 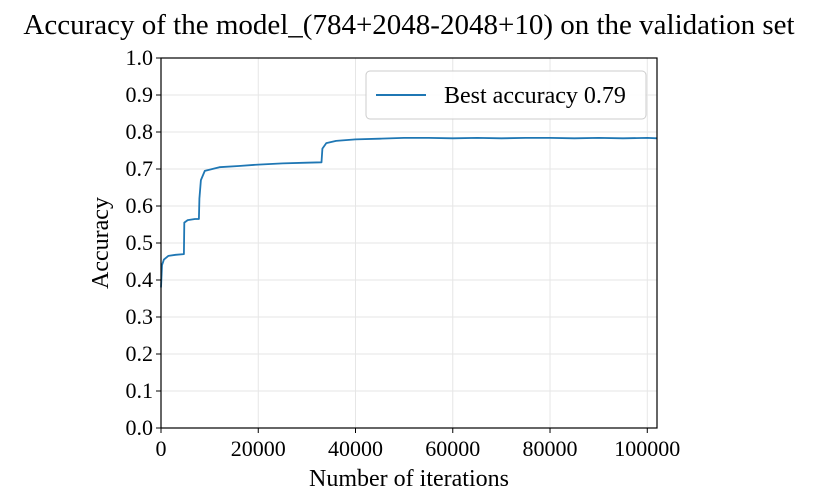 I want to click on x-tick-label: 20000, so click(x=258, y=448).